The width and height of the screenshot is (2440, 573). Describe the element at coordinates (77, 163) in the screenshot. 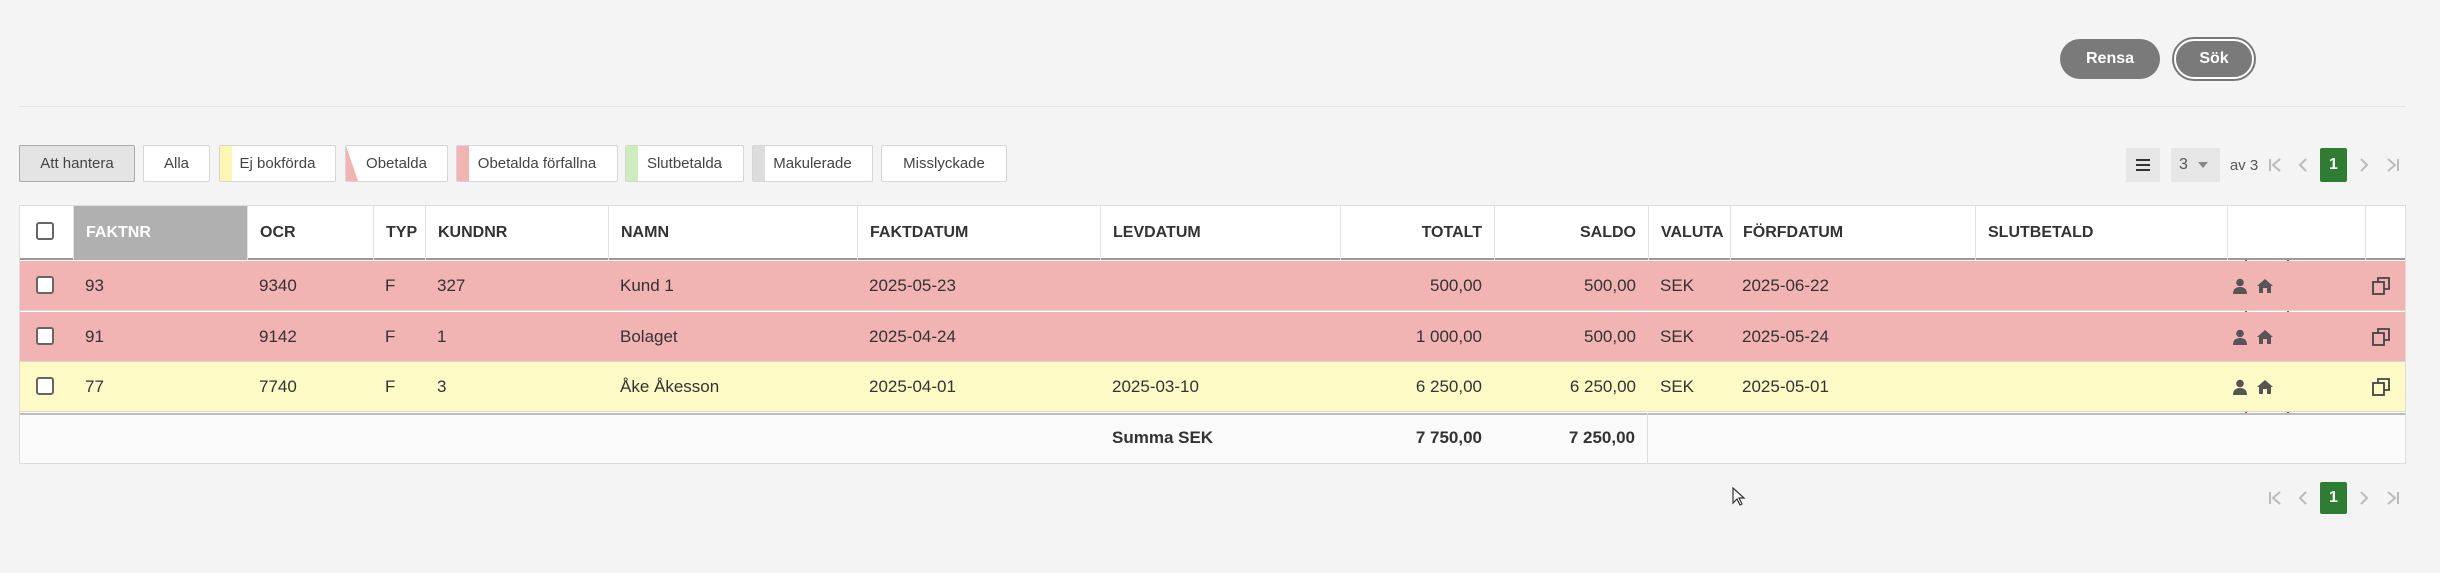

I see `filter-tab: Att hantera` at that location.